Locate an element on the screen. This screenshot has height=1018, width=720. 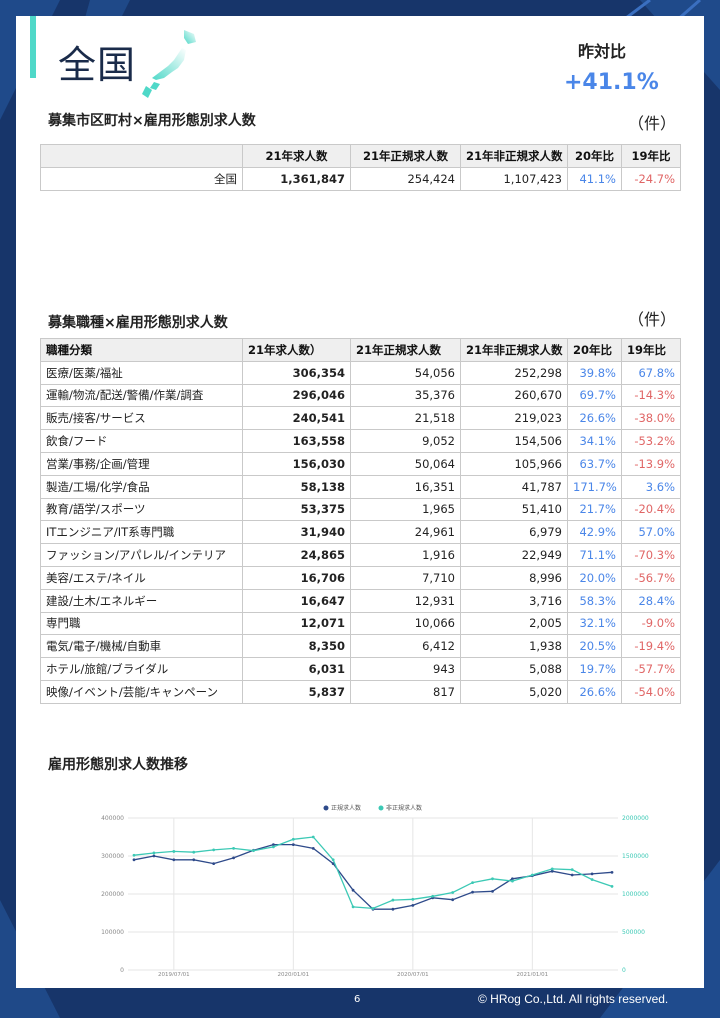
nonregular-count: 5,088 is located at coordinates (514, 669).